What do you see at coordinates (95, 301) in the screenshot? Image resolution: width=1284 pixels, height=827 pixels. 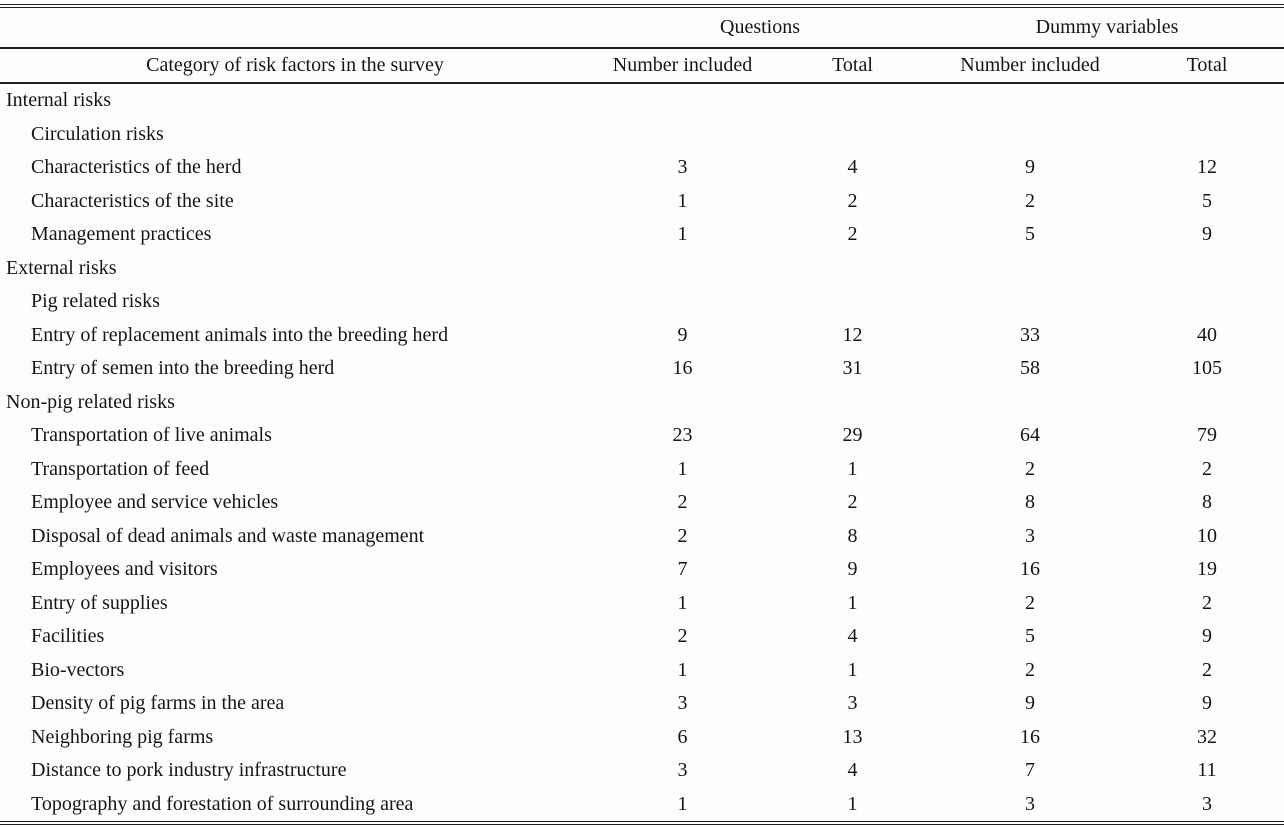 I see `category-cell: Pig related risks` at bounding box center [95, 301].